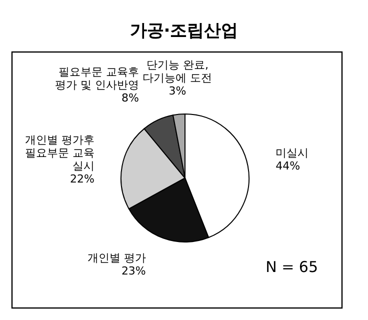 The height and width of the screenshot is (320, 368). I want to click on data-label: 8%, so click(130, 98).